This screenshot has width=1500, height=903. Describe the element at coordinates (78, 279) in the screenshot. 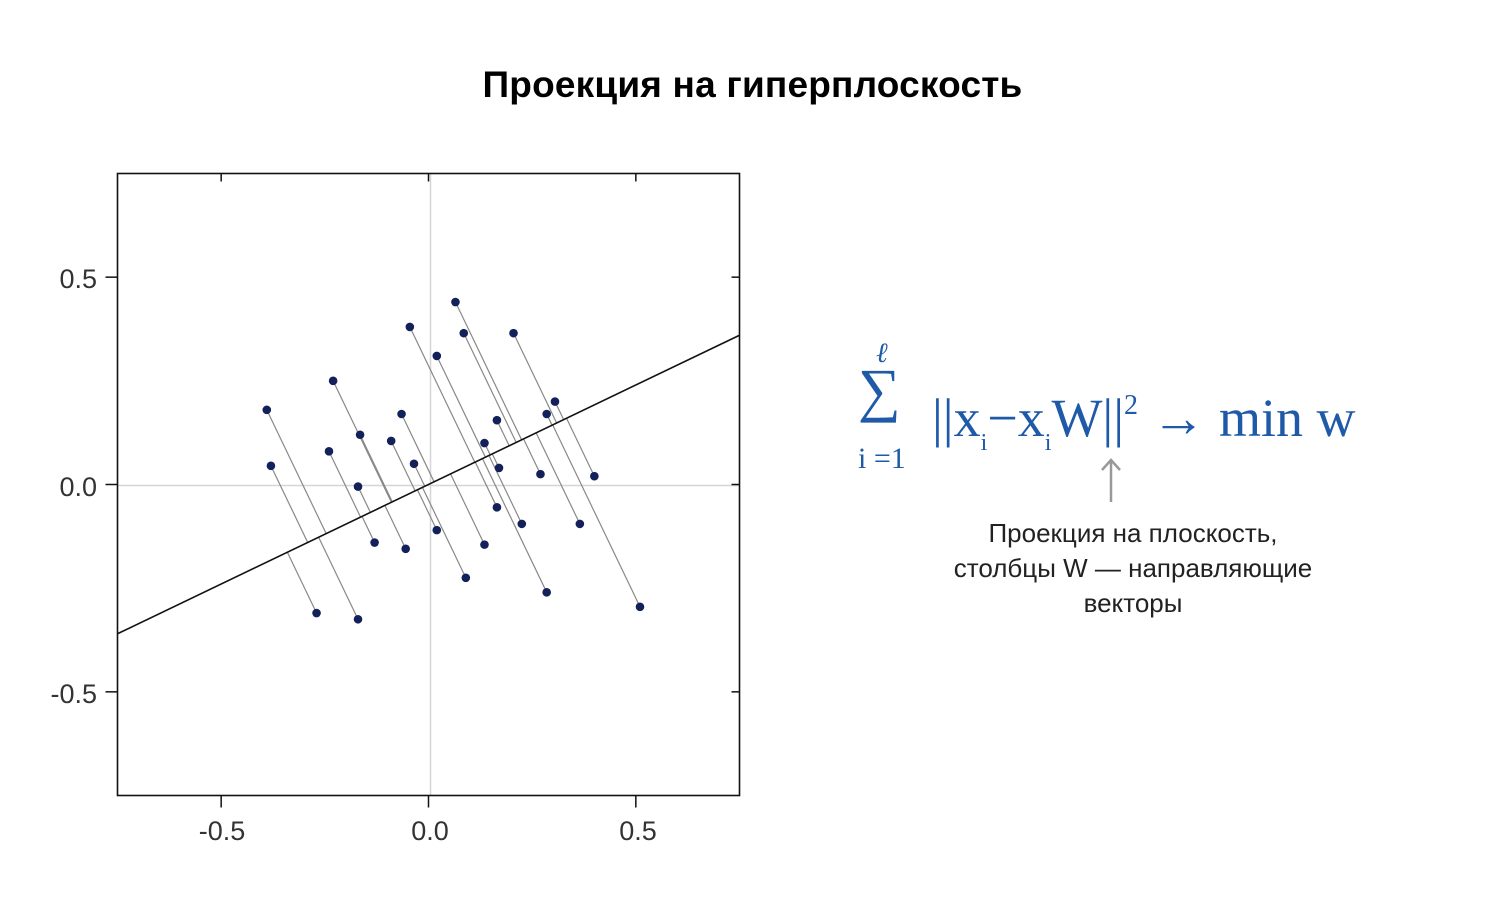

I see `y-tick-label: 0.5` at that location.